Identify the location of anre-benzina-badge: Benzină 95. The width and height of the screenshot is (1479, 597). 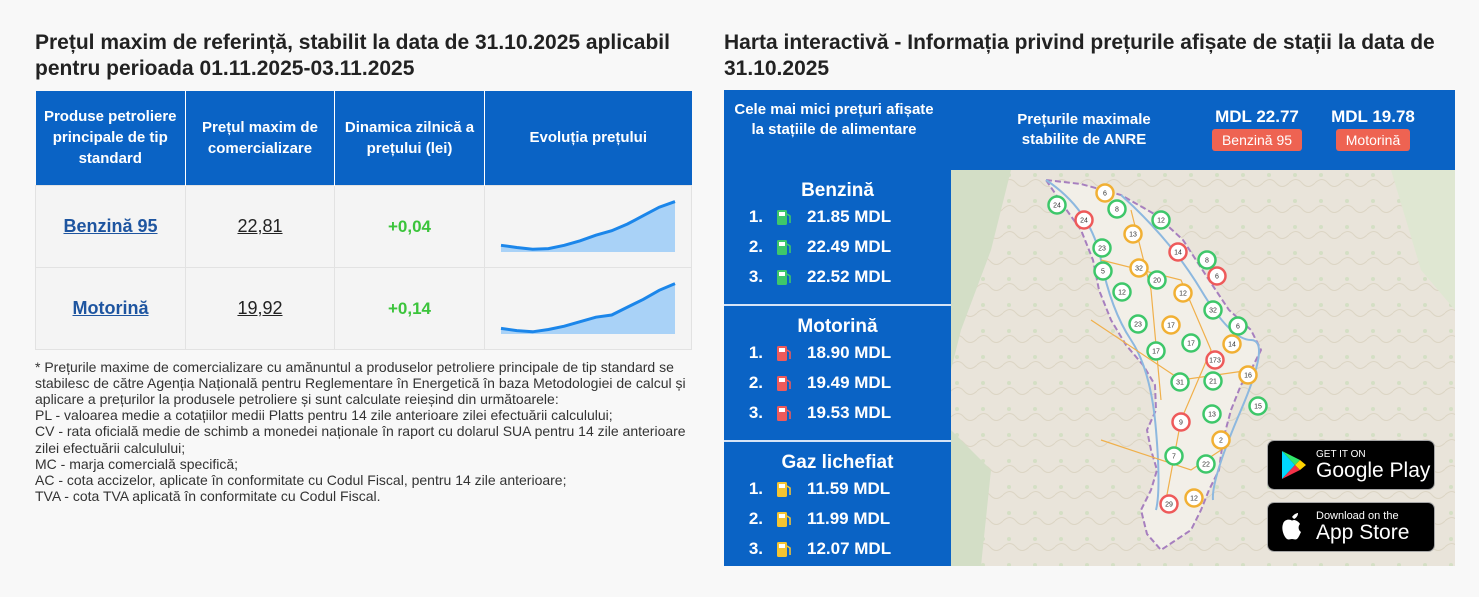
(1257, 140).